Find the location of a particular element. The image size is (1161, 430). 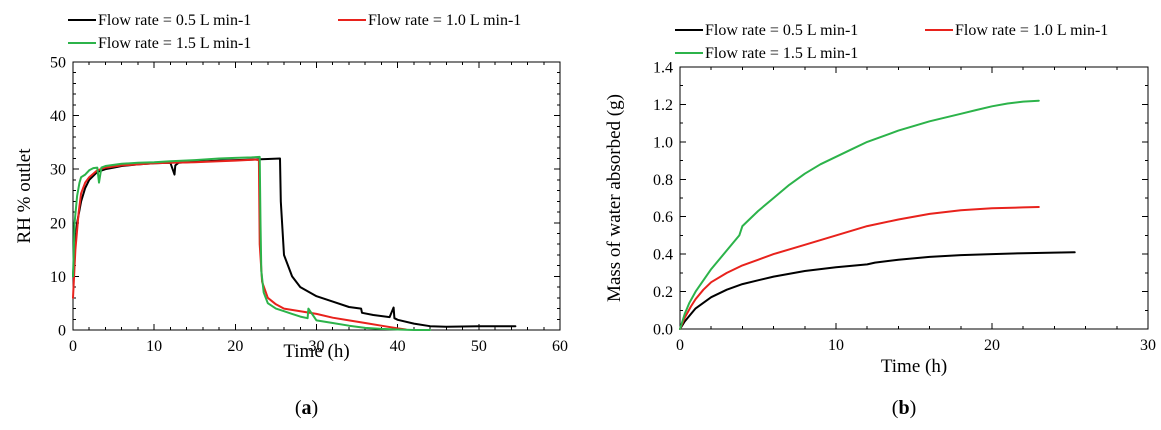

y-tick-label: 30 is located at coordinates (58, 170).